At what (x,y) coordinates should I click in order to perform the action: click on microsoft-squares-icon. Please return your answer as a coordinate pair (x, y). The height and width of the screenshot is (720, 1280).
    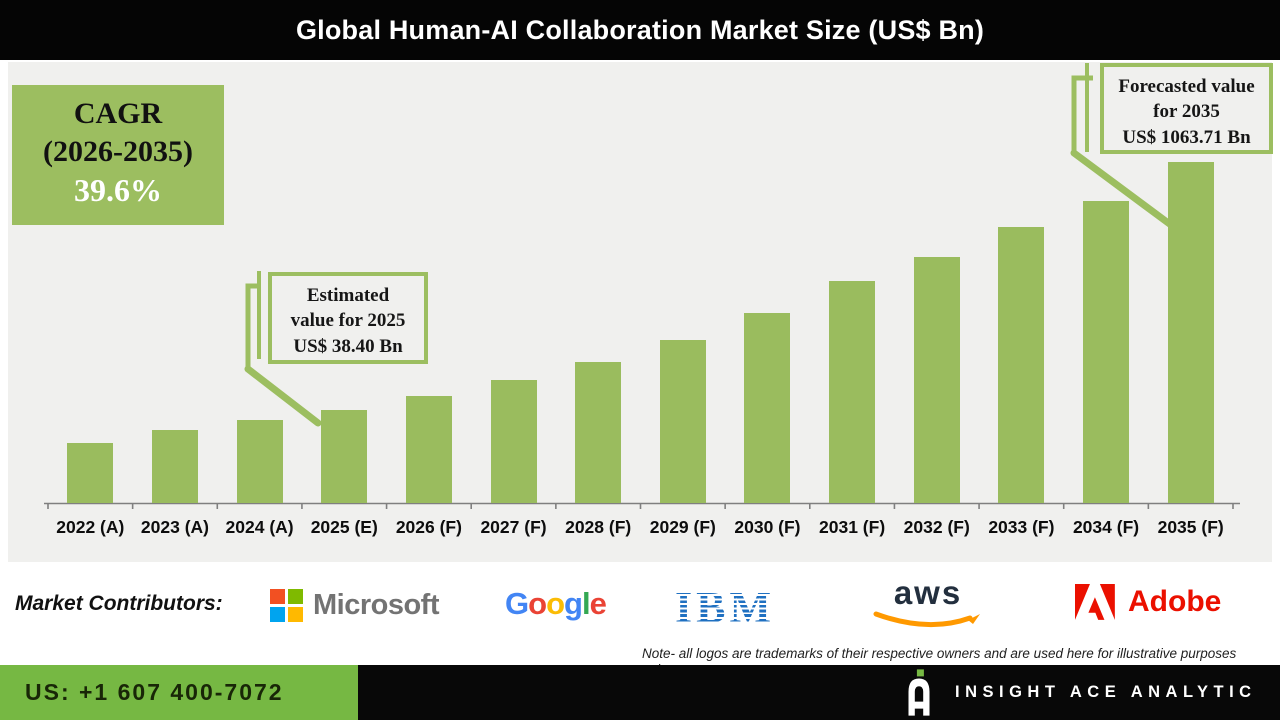
    Looking at the image, I should click on (286, 605).